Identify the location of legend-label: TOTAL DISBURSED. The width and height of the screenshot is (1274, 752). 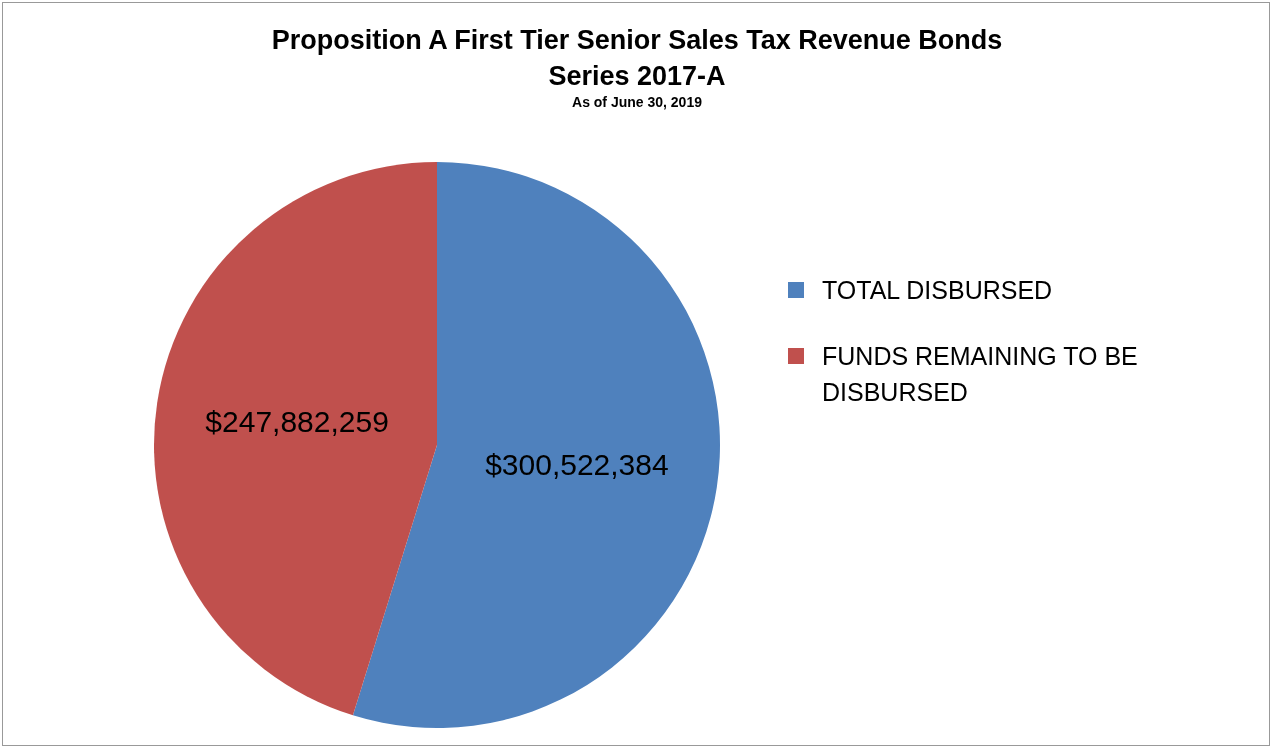
(937, 290).